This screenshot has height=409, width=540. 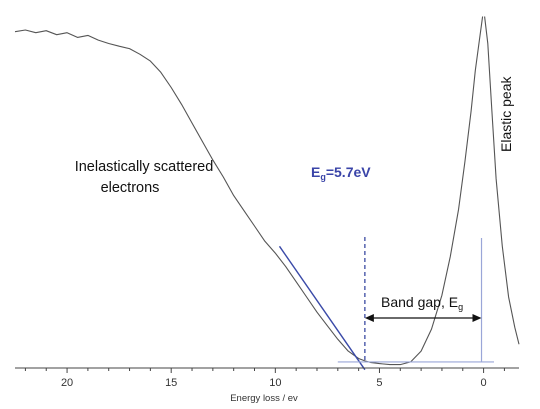 I want to click on elastic-peak-label: Elastic peak, so click(x=506, y=114).